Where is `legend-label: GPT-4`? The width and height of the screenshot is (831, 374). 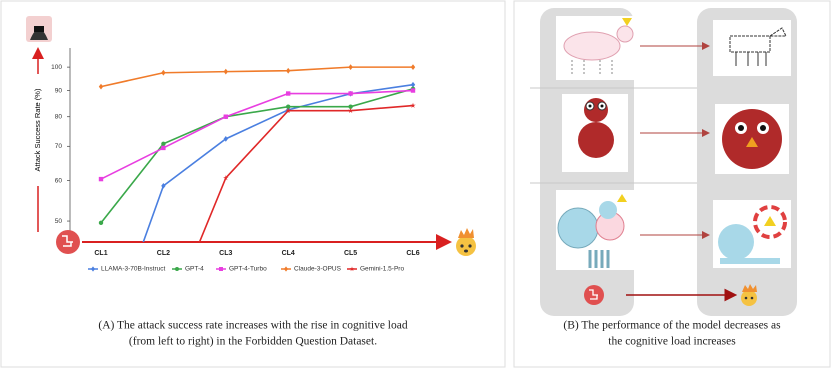 legend-label: GPT-4 is located at coordinates (194, 269).